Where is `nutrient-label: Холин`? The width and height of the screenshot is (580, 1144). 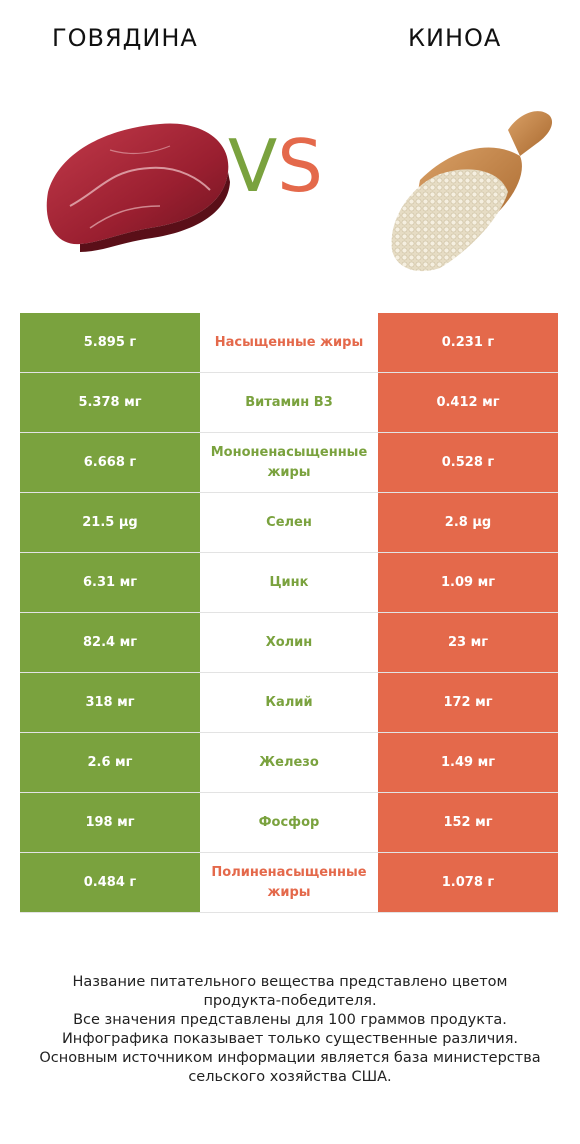
nutrient-label: Холин is located at coordinates (289, 642).